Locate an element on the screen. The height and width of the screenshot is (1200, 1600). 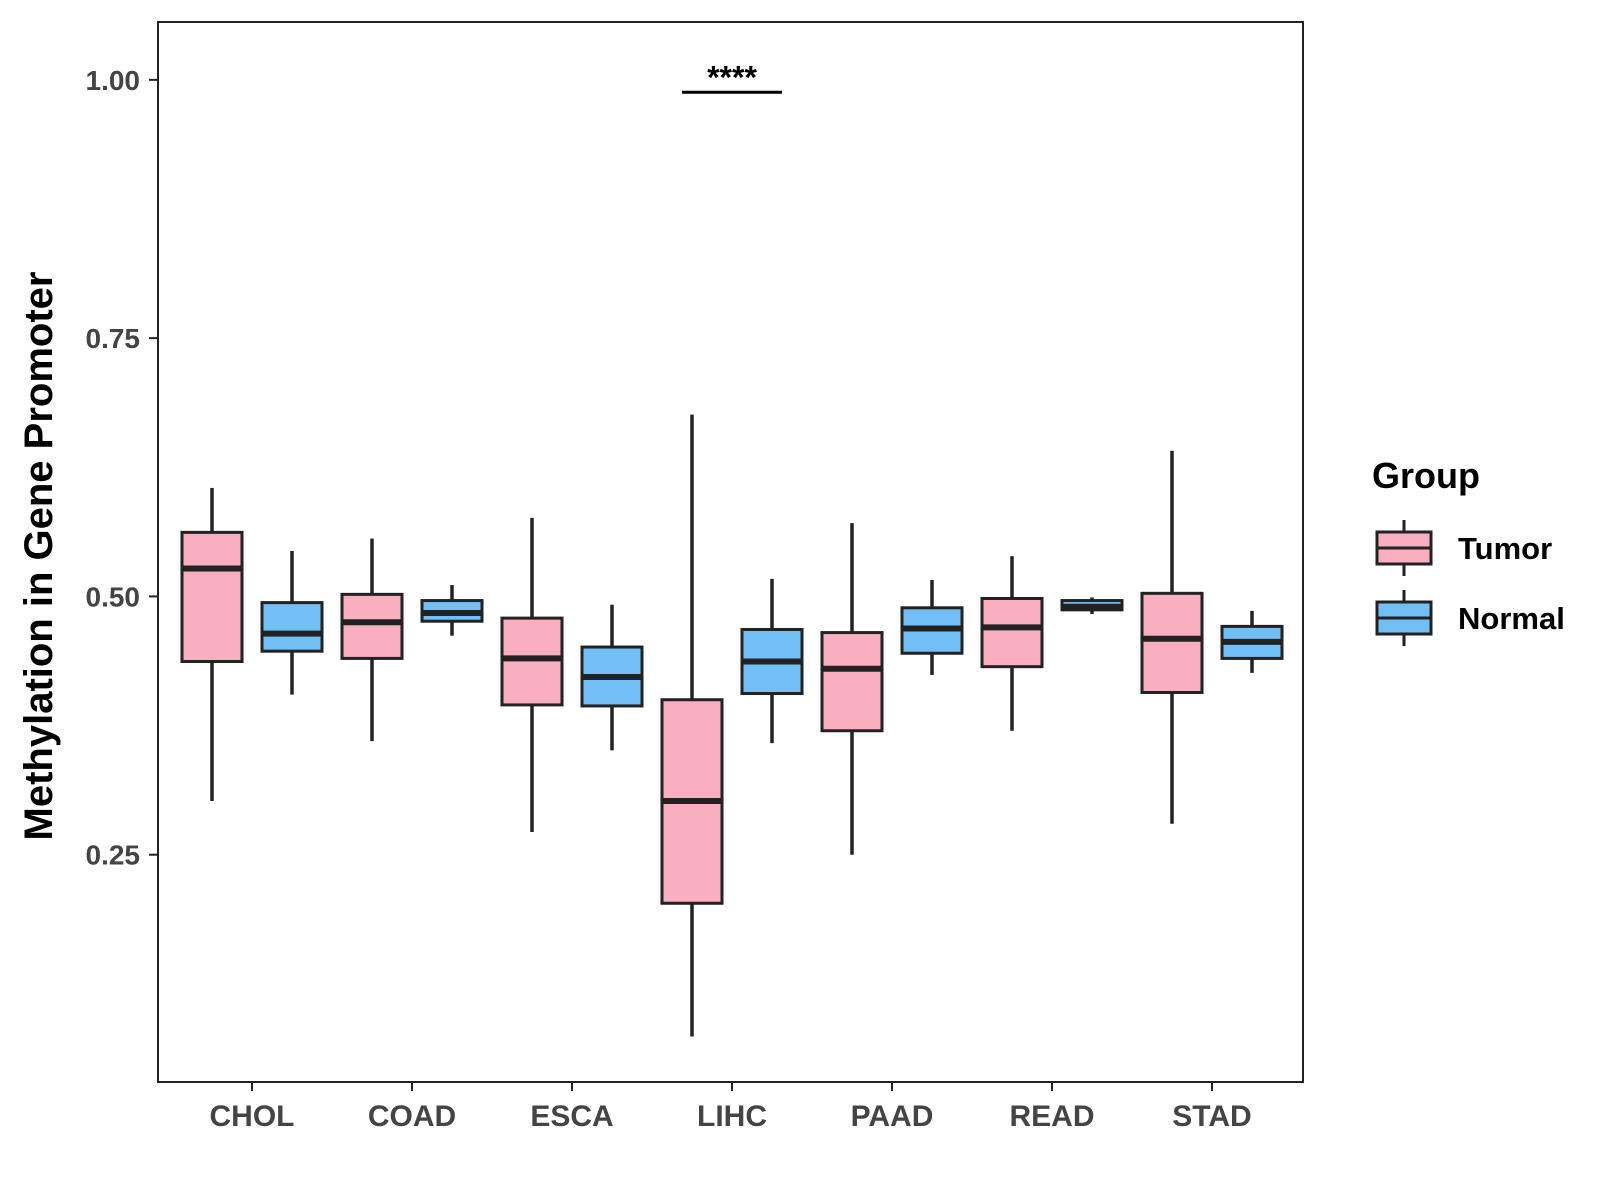
box-tumor-coad is located at coordinates (372, 640).